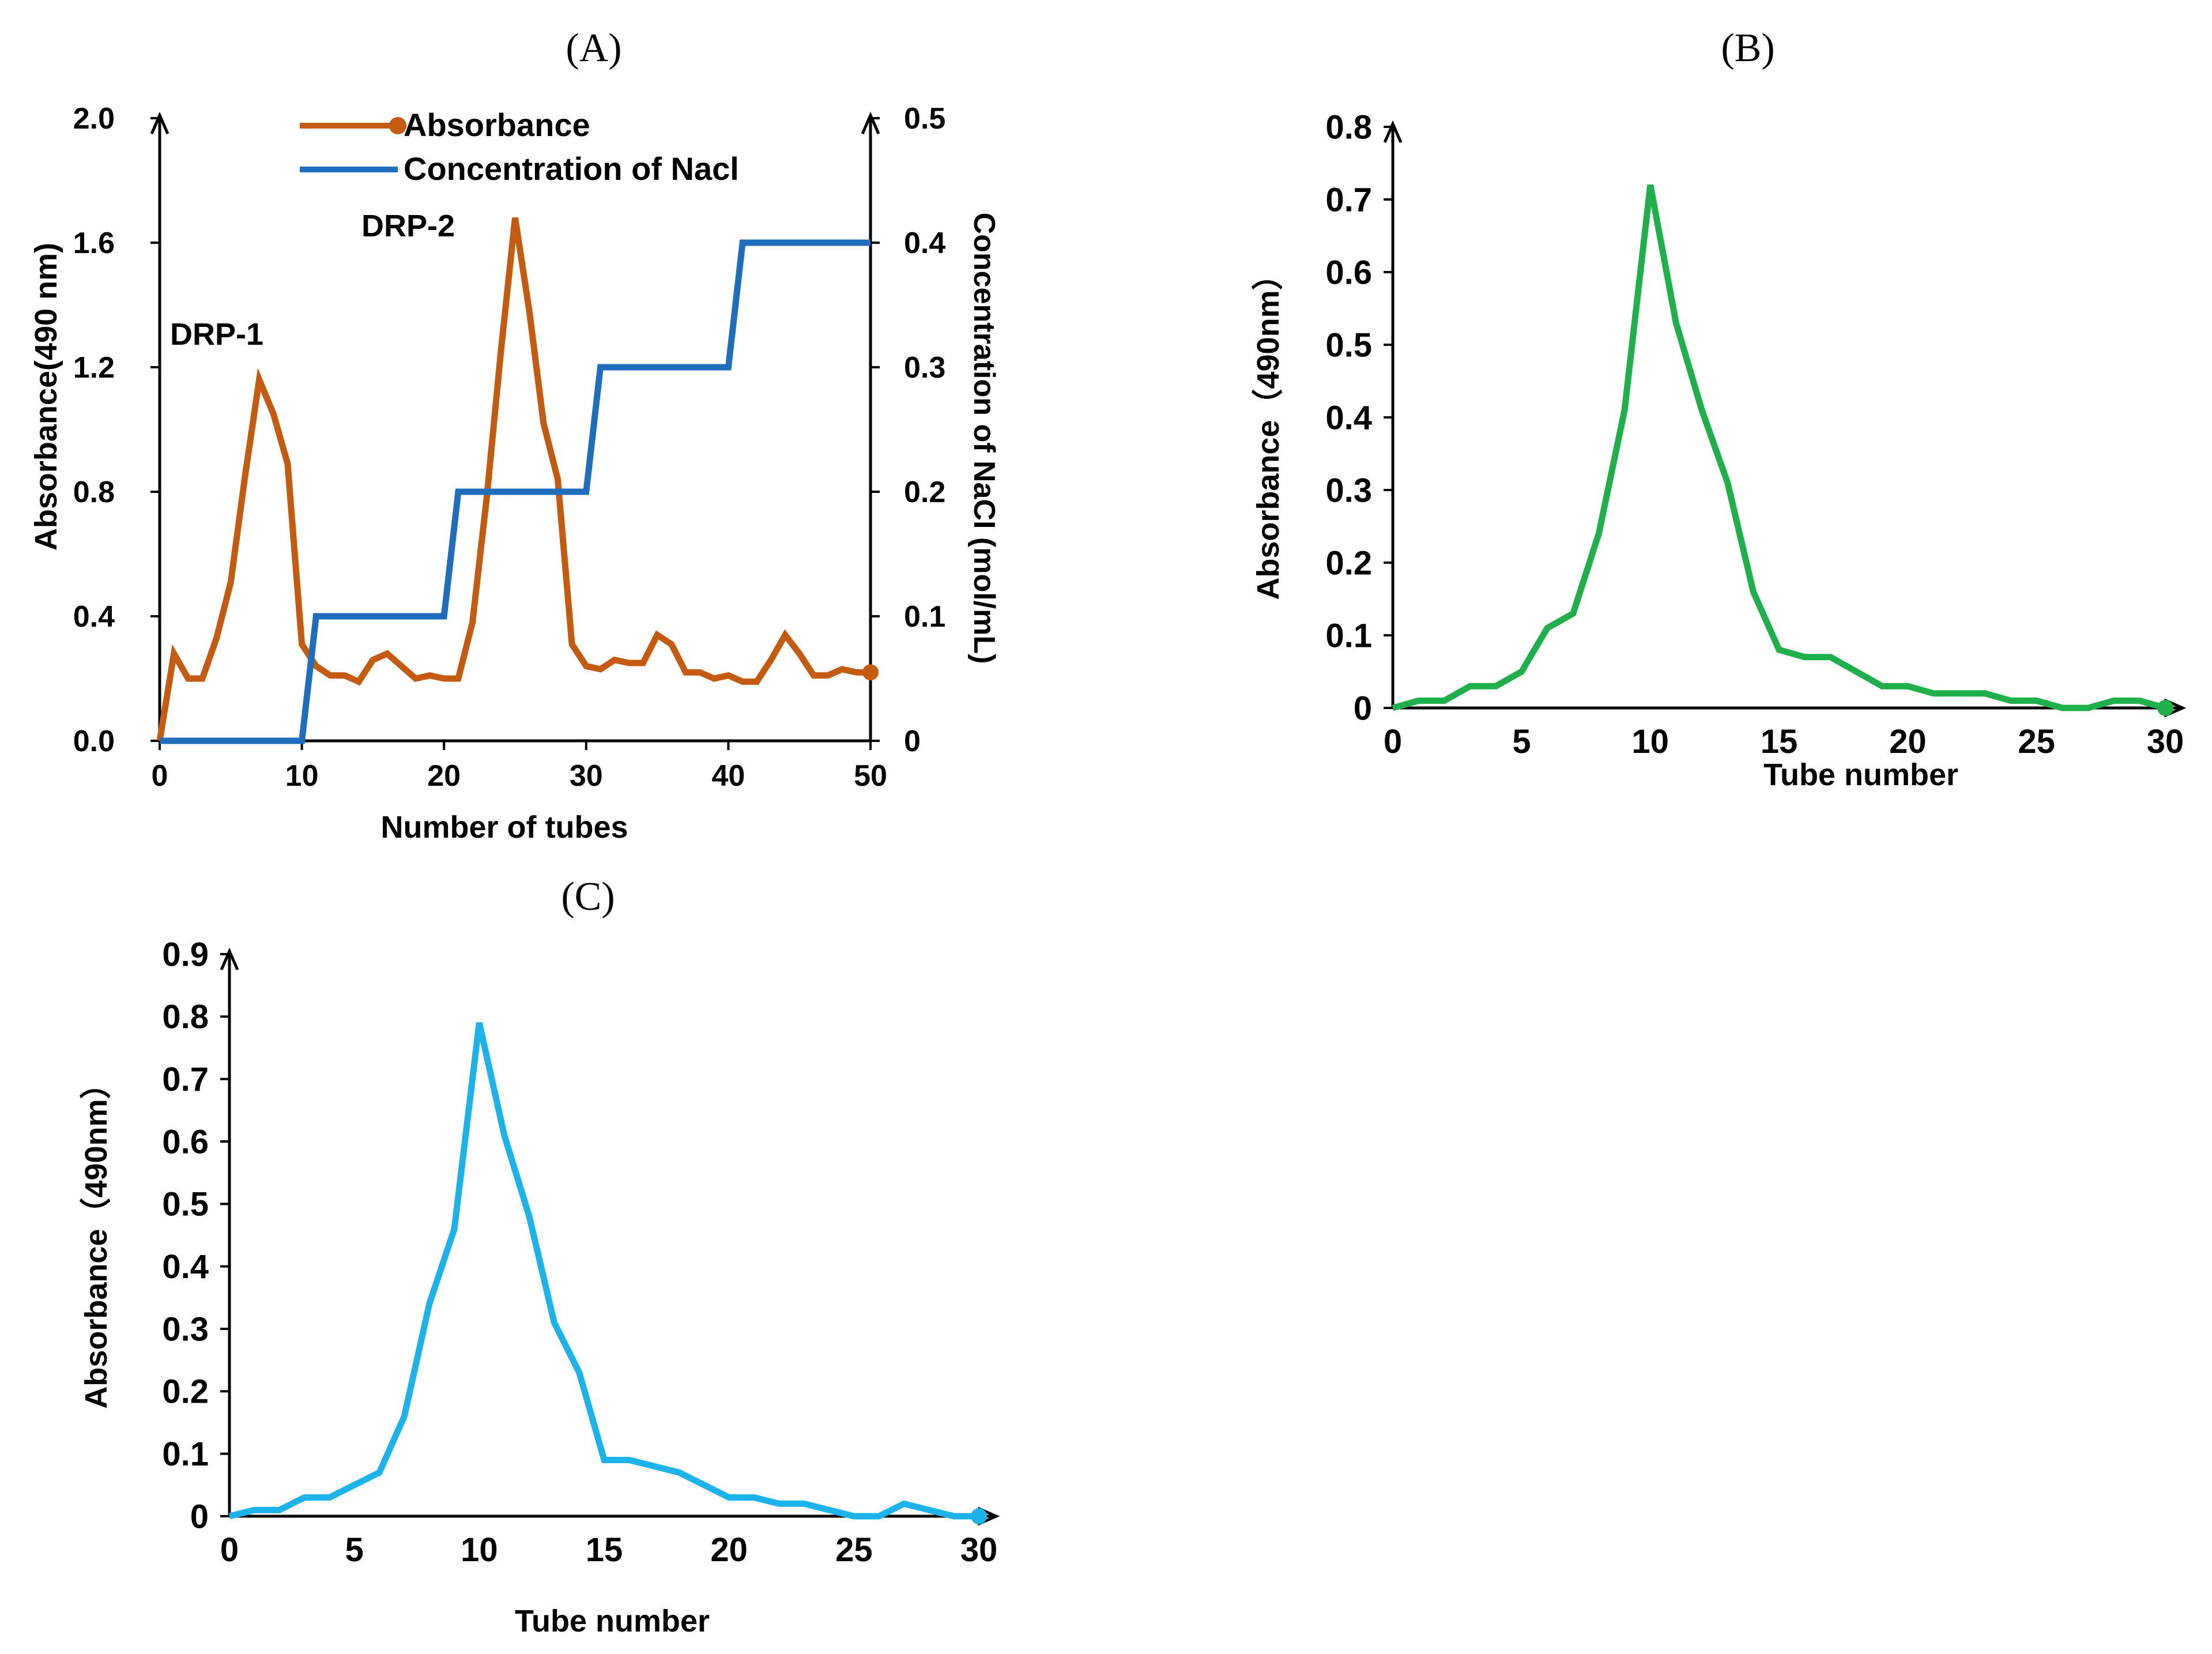 This screenshot has height=1654, width=2212. I want to click on chart-b-series, so click(1782, 450).